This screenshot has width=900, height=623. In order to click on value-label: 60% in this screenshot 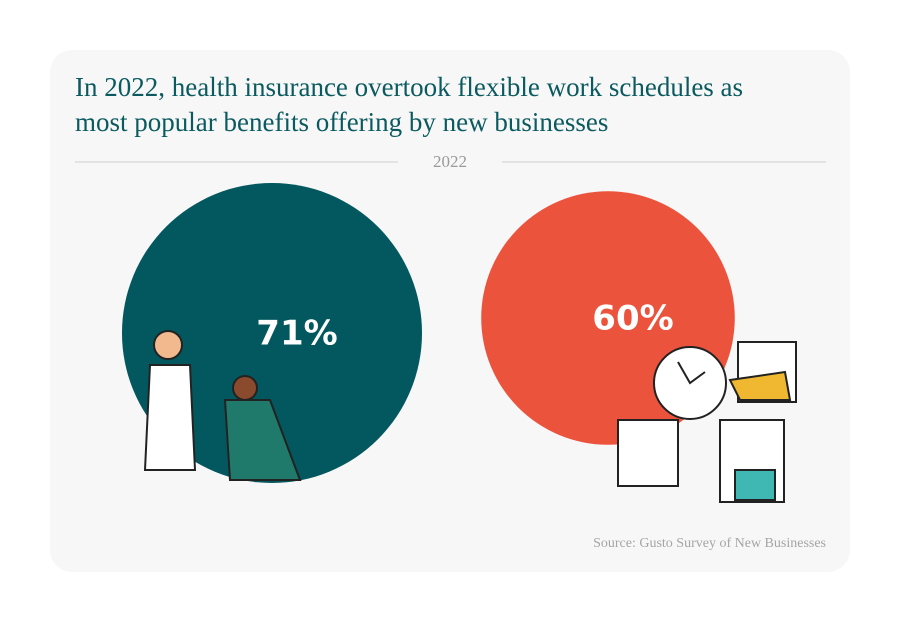, I will do `click(632, 319)`.